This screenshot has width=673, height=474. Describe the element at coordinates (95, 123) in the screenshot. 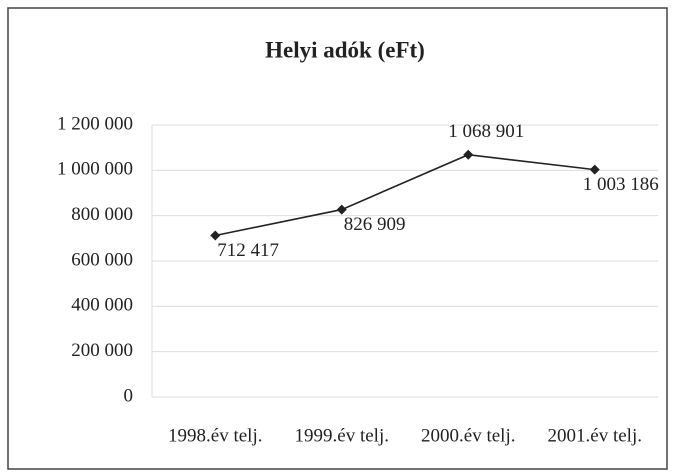

I see `y-tick-label: 1 200 000` at that location.